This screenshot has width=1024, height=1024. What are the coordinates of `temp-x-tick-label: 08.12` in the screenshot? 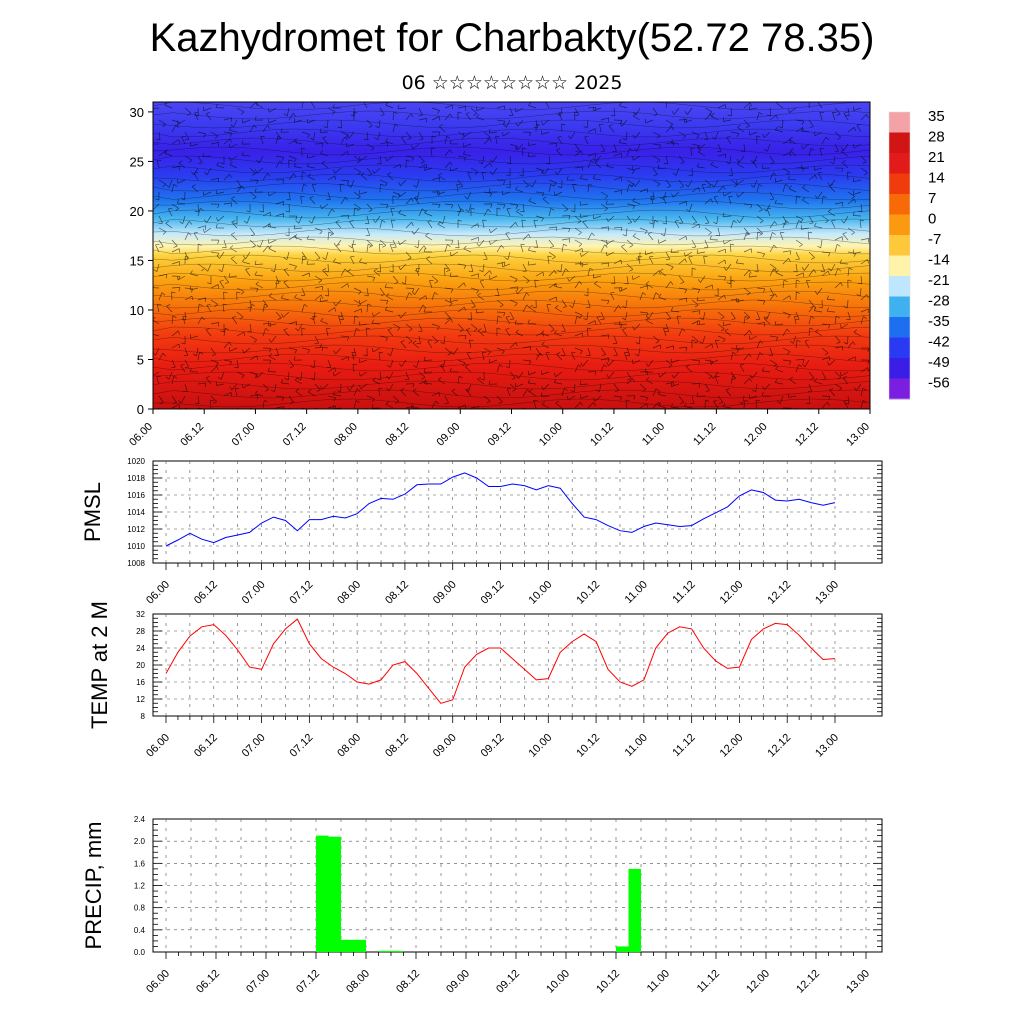 It's located at (397, 746).